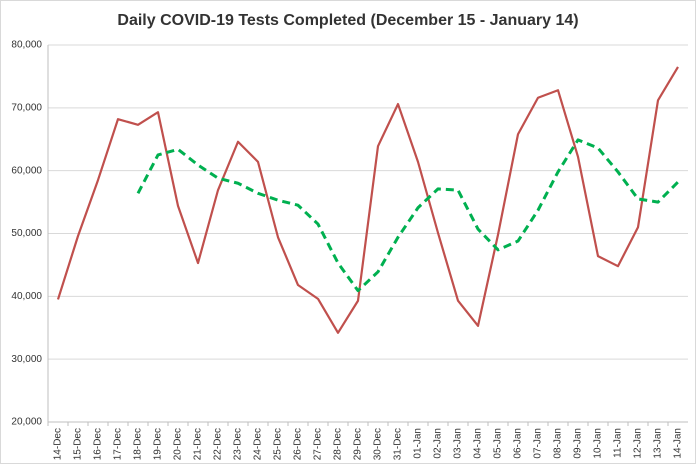 The height and width of the screenshot is (464, 696). I want to click on x-tick-label: 21-Dec, so click(198, 444).